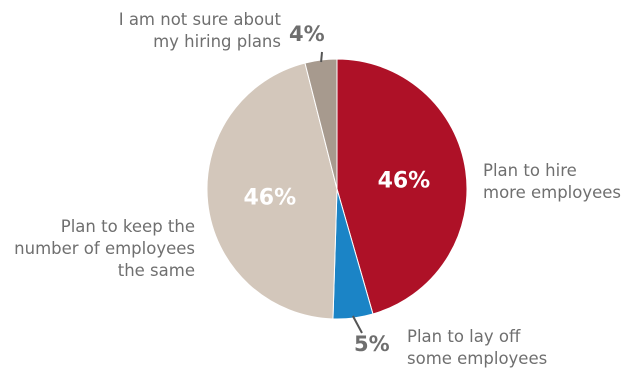  Describe the element at coordinates (552, 181) in the screenshot. I see `label-hire: Plan to hire more employees` at that location.